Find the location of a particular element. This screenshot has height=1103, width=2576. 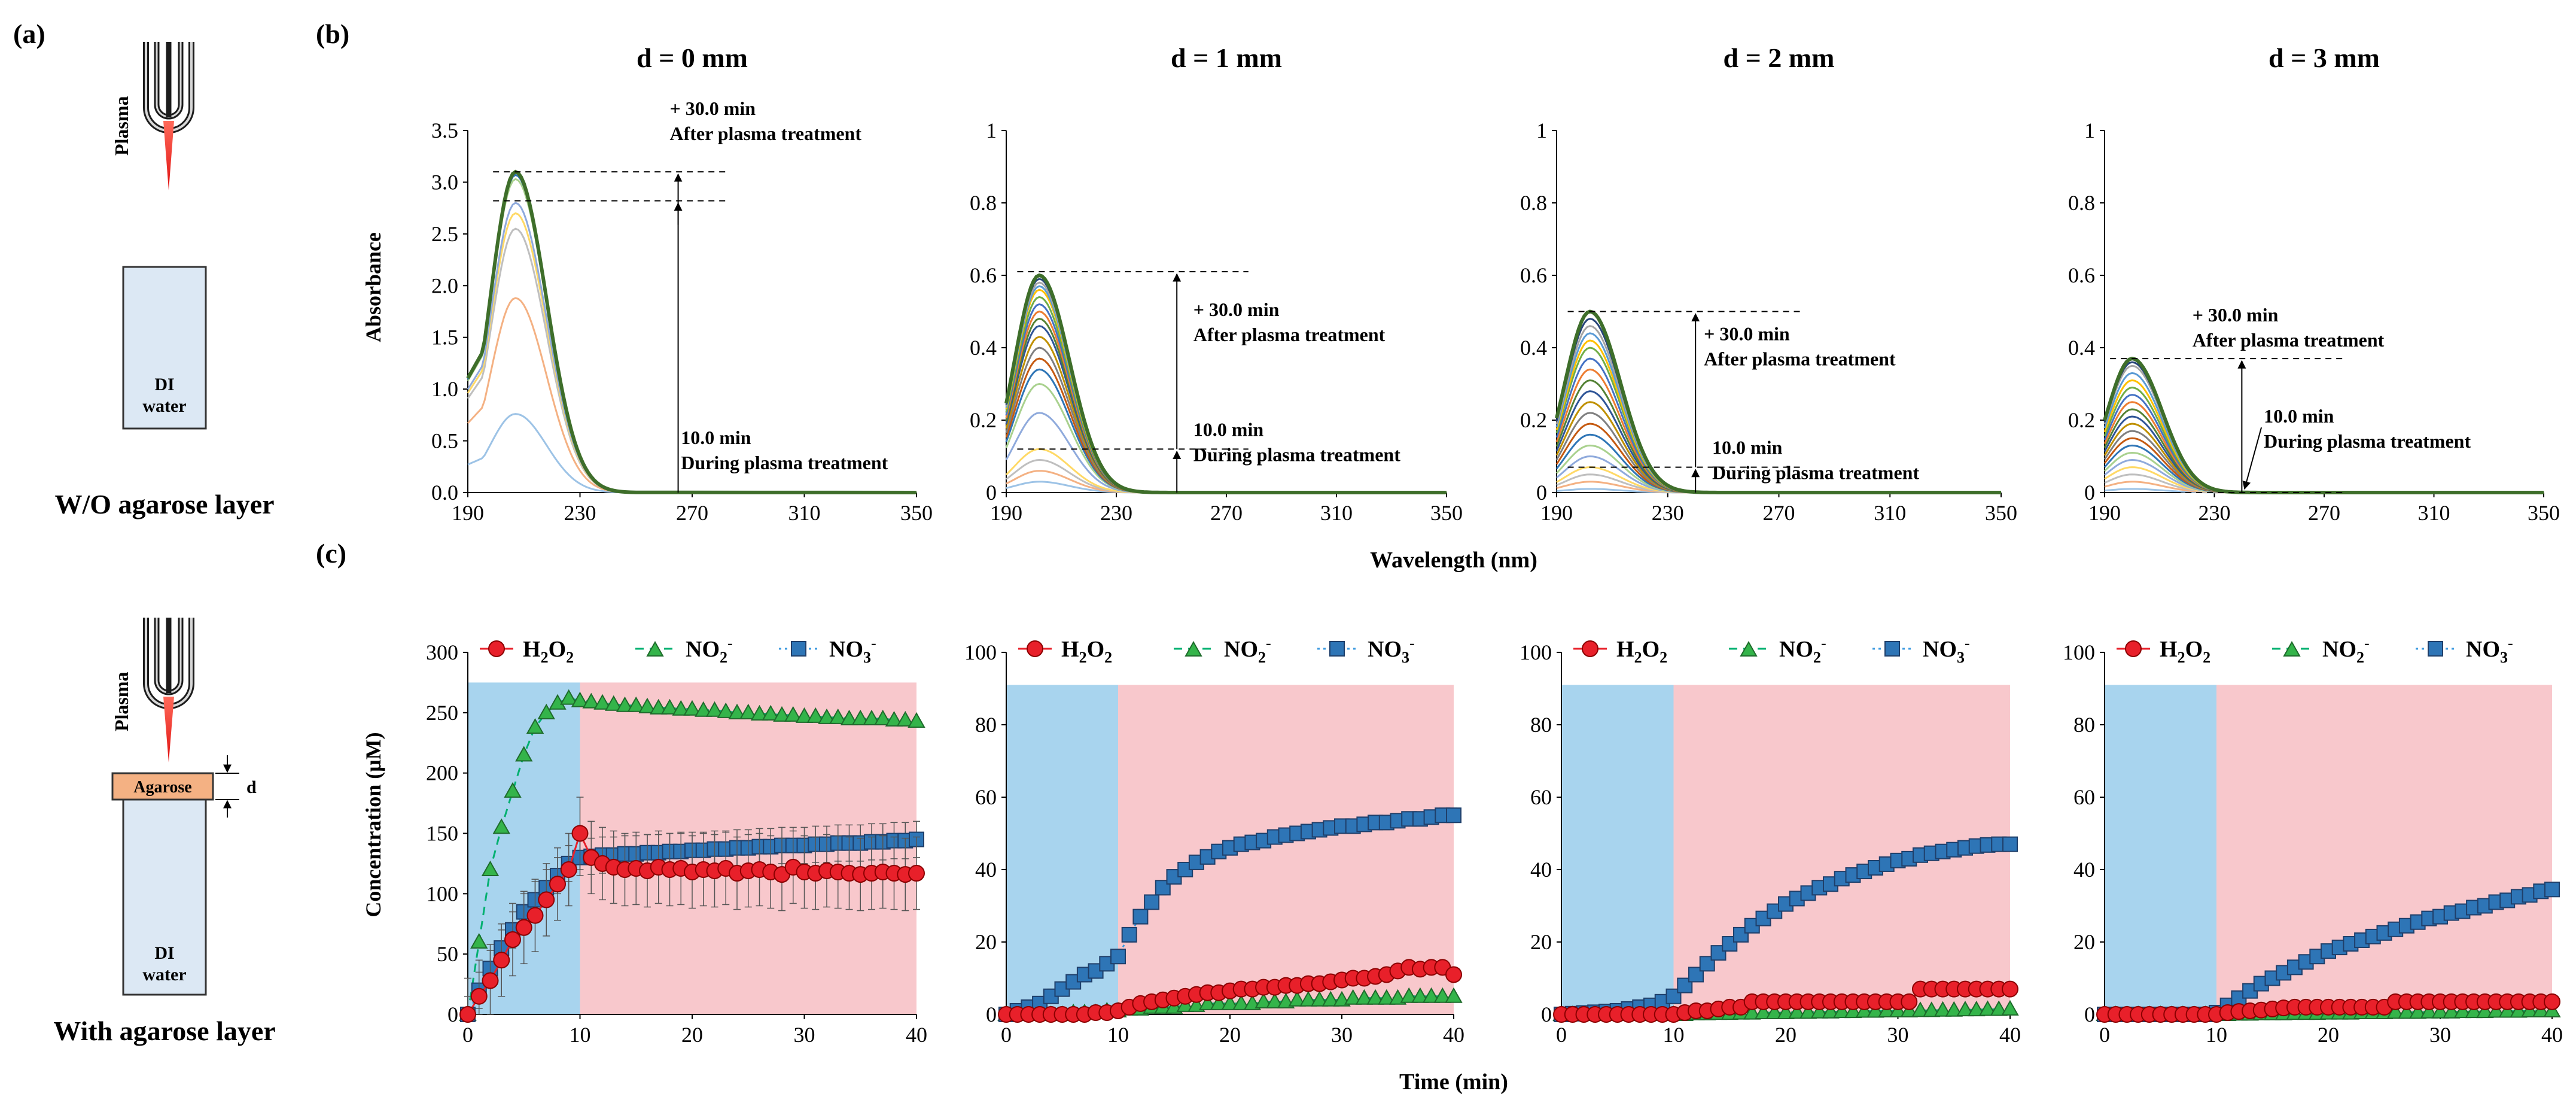

wavelength-x-label: Wavelength (nm) is located at coordinates (1453, 560).